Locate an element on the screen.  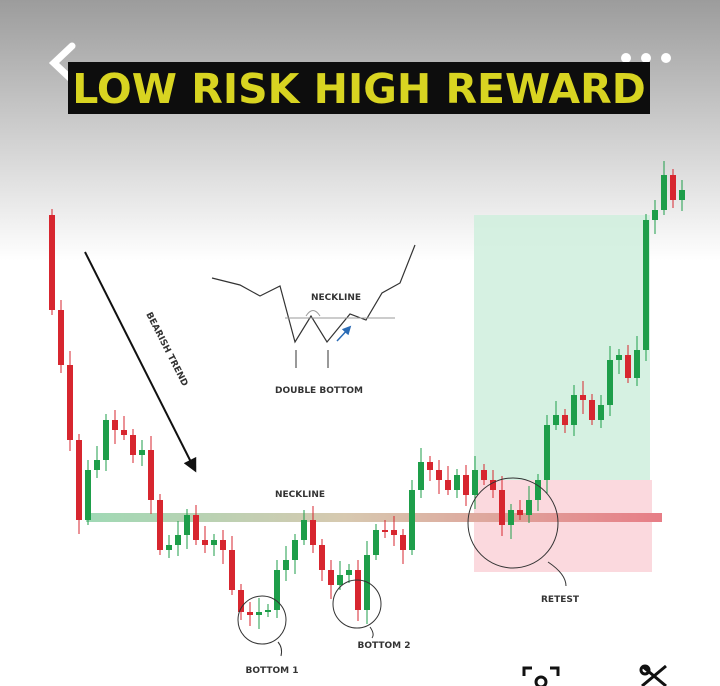
bottom-2-label: BOTTOM 2 is located at coordinates (384, 646).